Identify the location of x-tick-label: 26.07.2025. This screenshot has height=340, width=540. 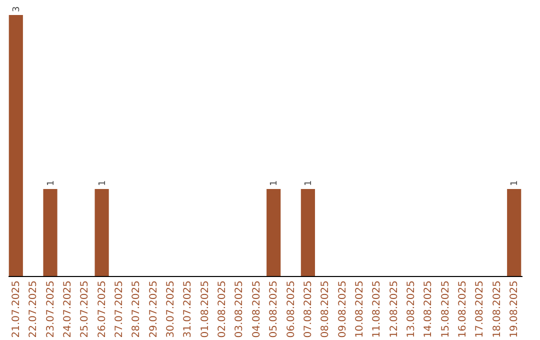
(102, 309).